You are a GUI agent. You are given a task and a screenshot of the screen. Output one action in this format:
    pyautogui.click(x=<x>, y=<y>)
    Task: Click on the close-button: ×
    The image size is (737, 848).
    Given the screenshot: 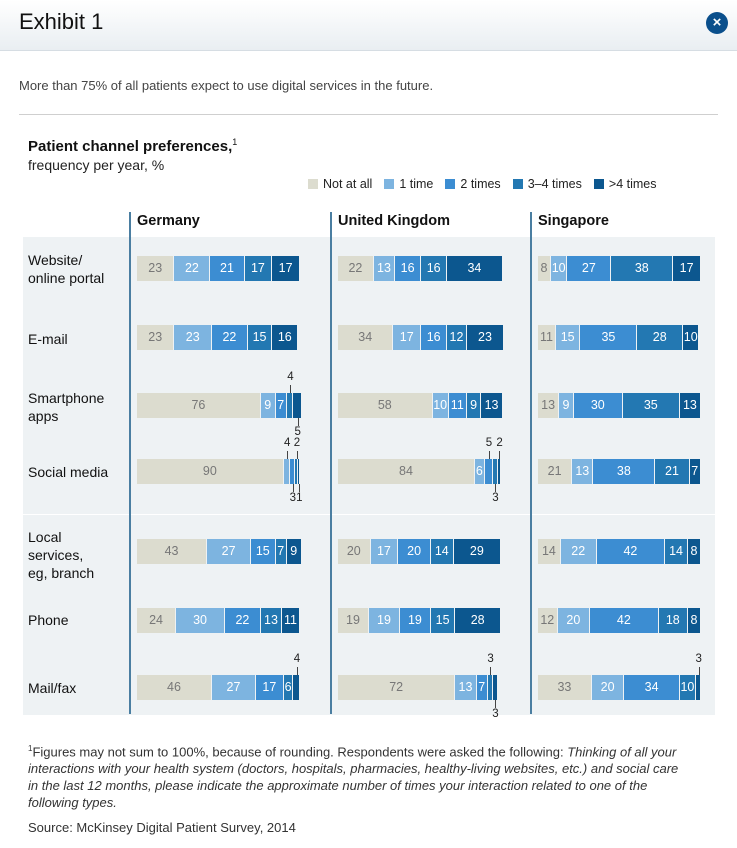 What is the action you would take?
    pyautogui.click(x=717, y=23)
    